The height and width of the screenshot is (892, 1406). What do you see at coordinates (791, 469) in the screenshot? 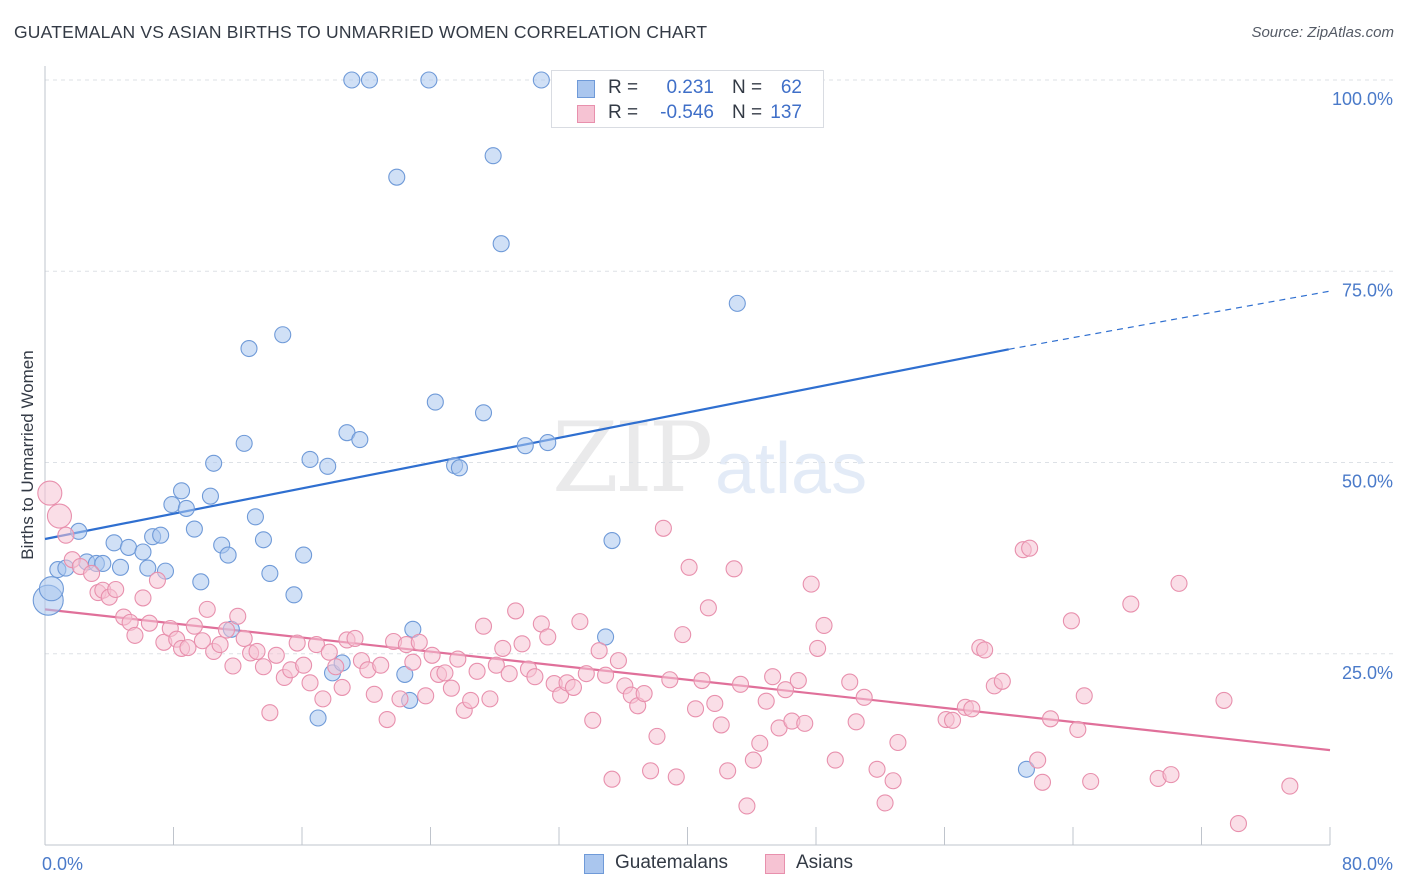
I see `watermark-atlas: atlas` at bounding box center [791, 469].